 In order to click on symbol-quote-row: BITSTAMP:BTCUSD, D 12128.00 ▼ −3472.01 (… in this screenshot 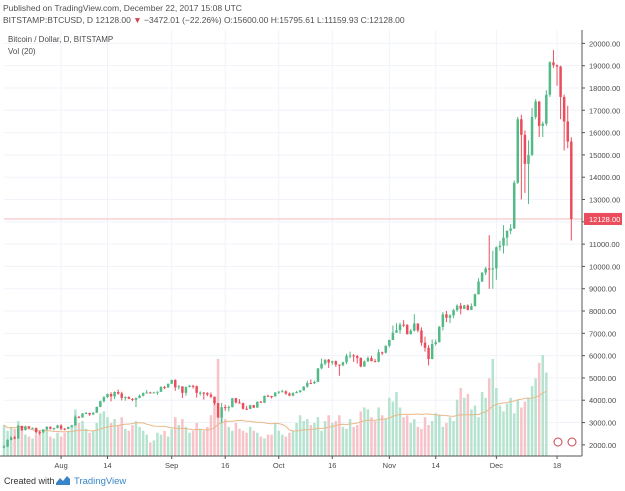, I will do `click(204, 20)`.